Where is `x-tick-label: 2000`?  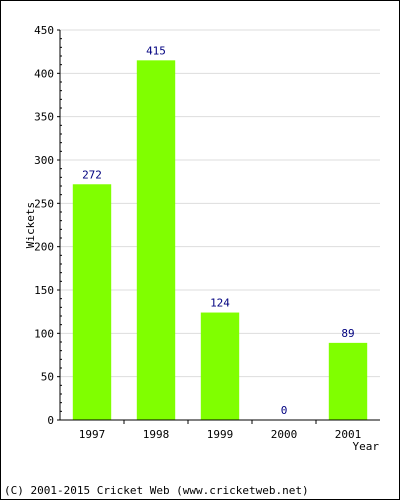 x-tick-label: 2000 is located at coordinates (284, 434).